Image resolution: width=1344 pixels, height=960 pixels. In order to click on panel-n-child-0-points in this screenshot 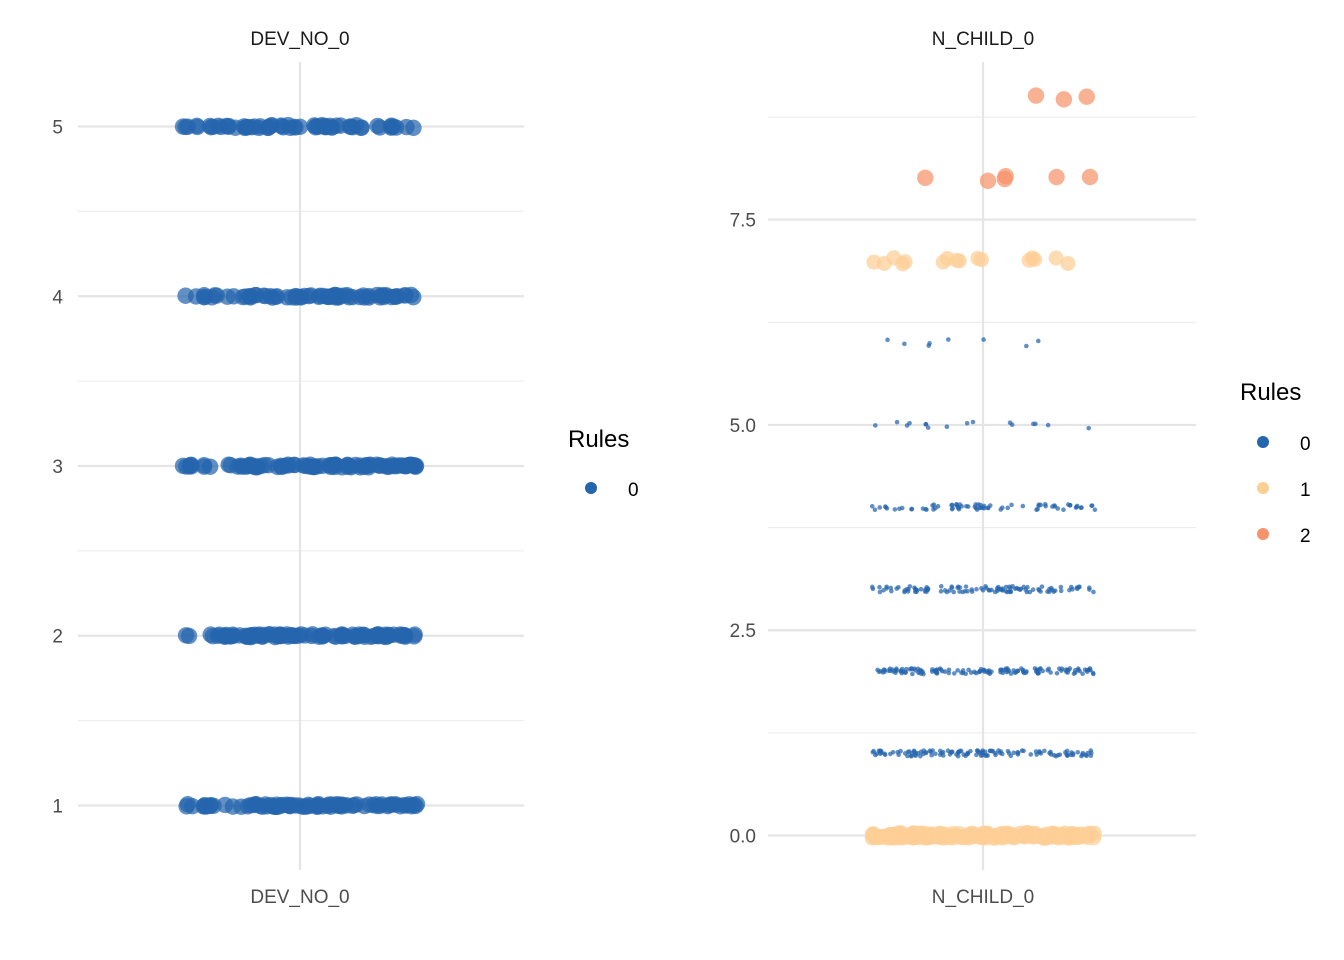, I will do `click(983, 466)`.